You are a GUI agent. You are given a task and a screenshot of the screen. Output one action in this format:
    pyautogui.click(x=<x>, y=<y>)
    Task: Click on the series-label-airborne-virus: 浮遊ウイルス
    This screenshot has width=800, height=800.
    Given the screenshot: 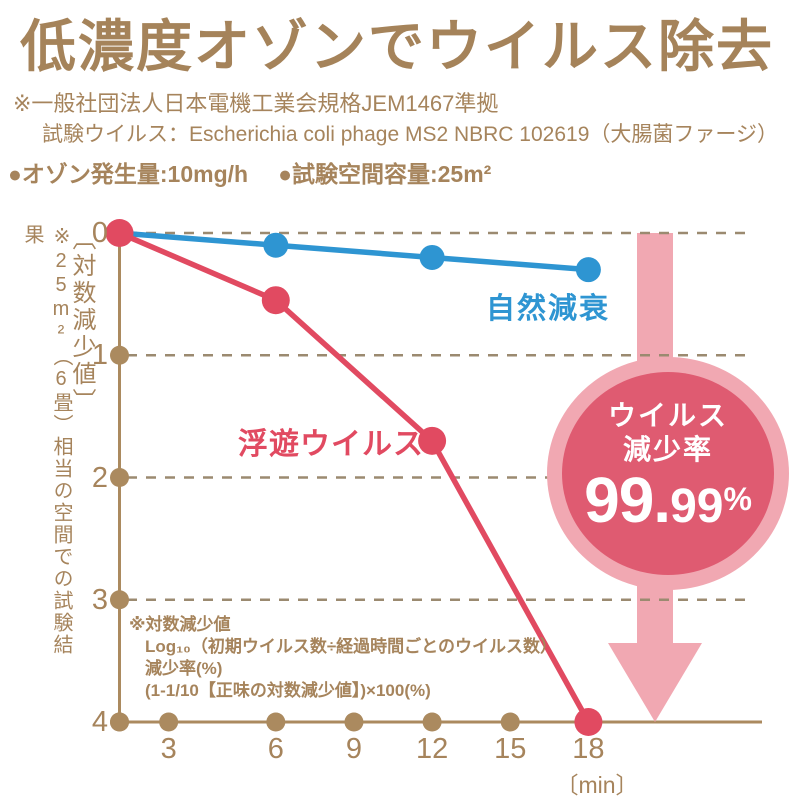 What is the action you would take?
    pyautogui.click(x=331, y=444)
    